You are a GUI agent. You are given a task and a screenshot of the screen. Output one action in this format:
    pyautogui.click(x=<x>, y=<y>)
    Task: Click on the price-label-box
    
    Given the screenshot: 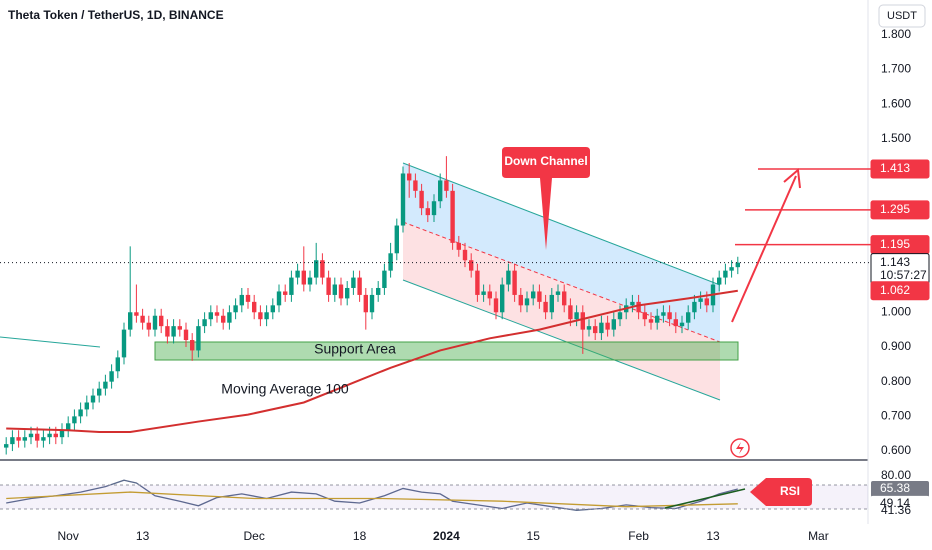 What is the action you would take?
    pyautogui.click(x=900, y=291)
    